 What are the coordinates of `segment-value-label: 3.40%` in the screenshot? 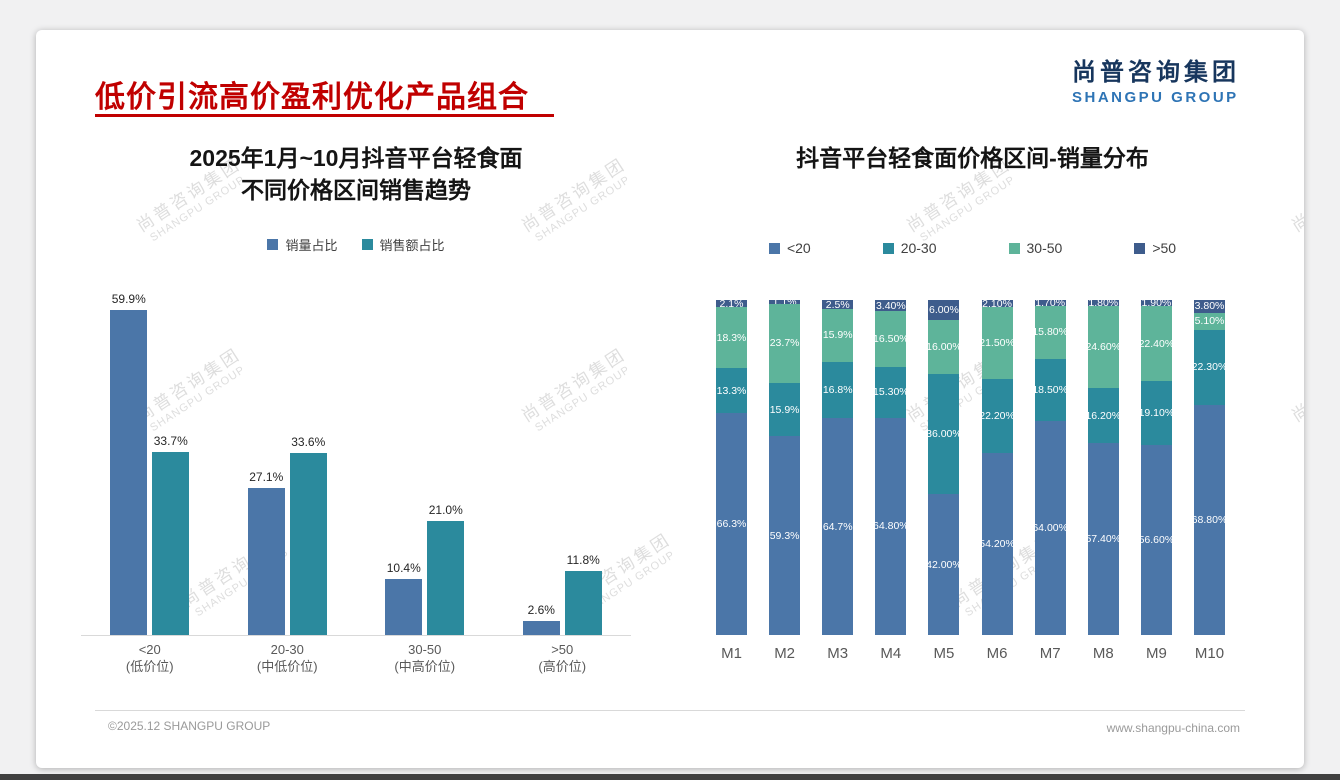 It's located at (890, 305).